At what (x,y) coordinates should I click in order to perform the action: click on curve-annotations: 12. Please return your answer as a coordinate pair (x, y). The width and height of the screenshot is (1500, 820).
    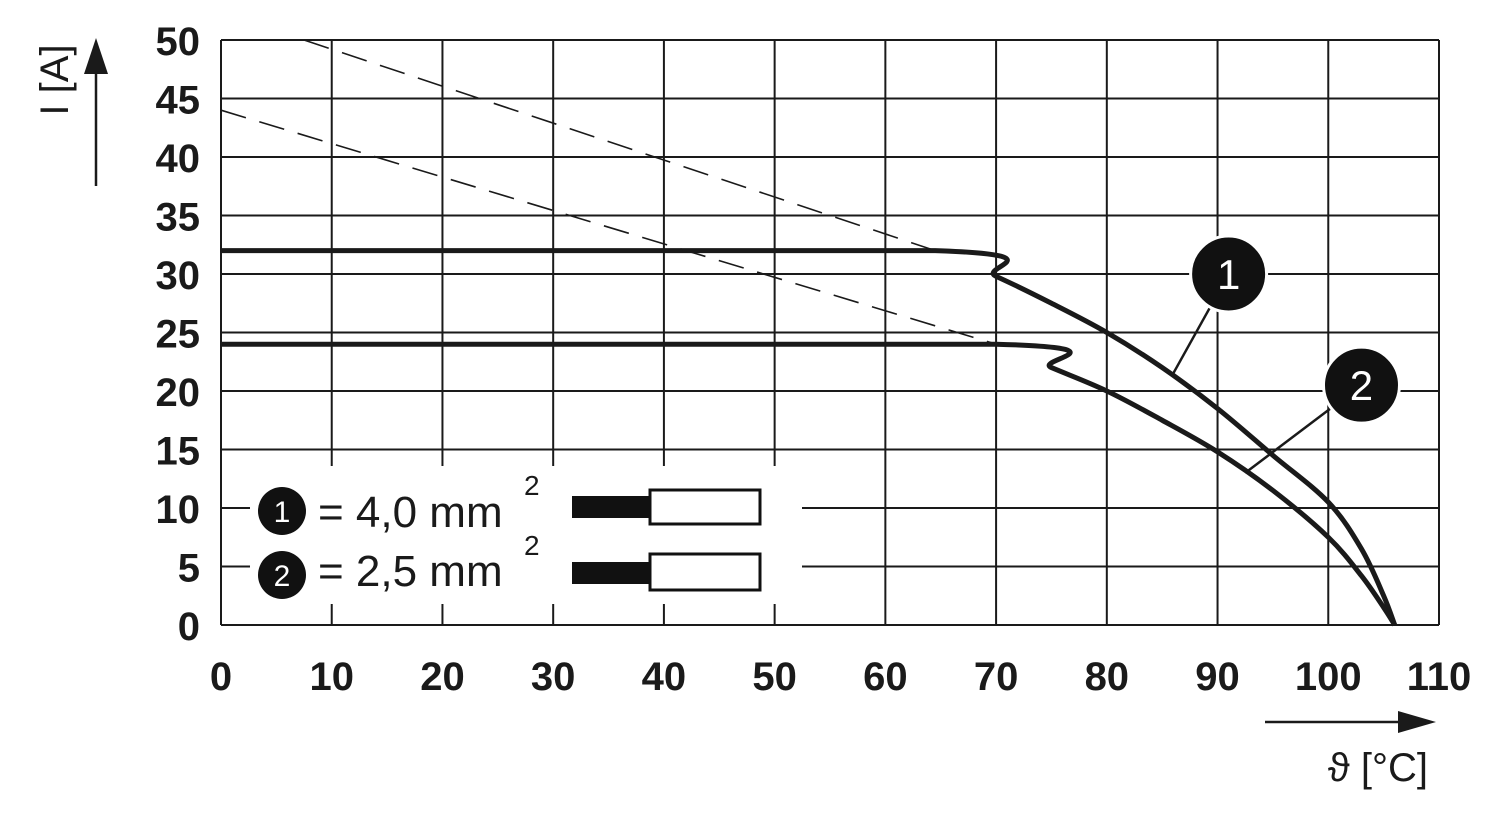
    Looking at the image, I should click on (1286, 354).